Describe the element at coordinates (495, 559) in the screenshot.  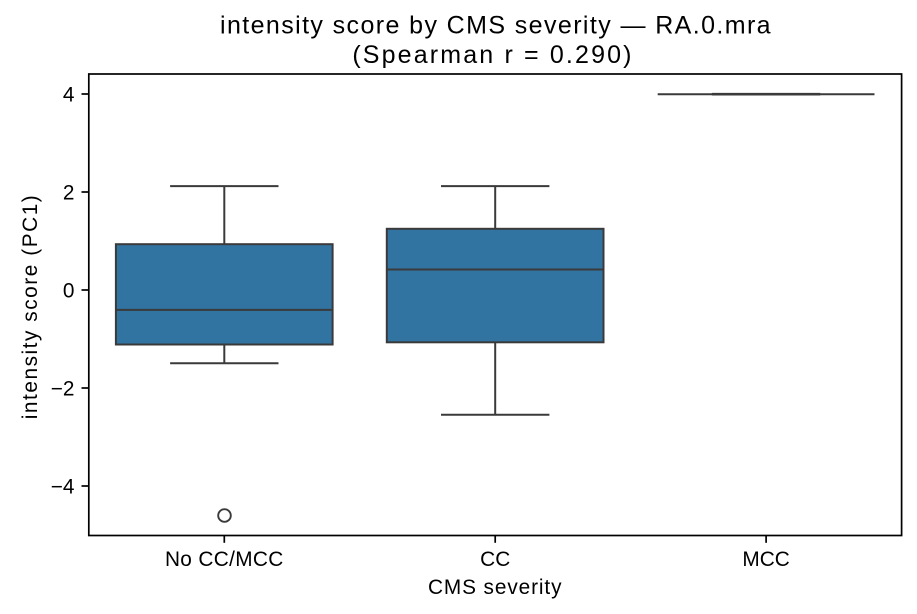
I see `svg-text: CC` at that location.